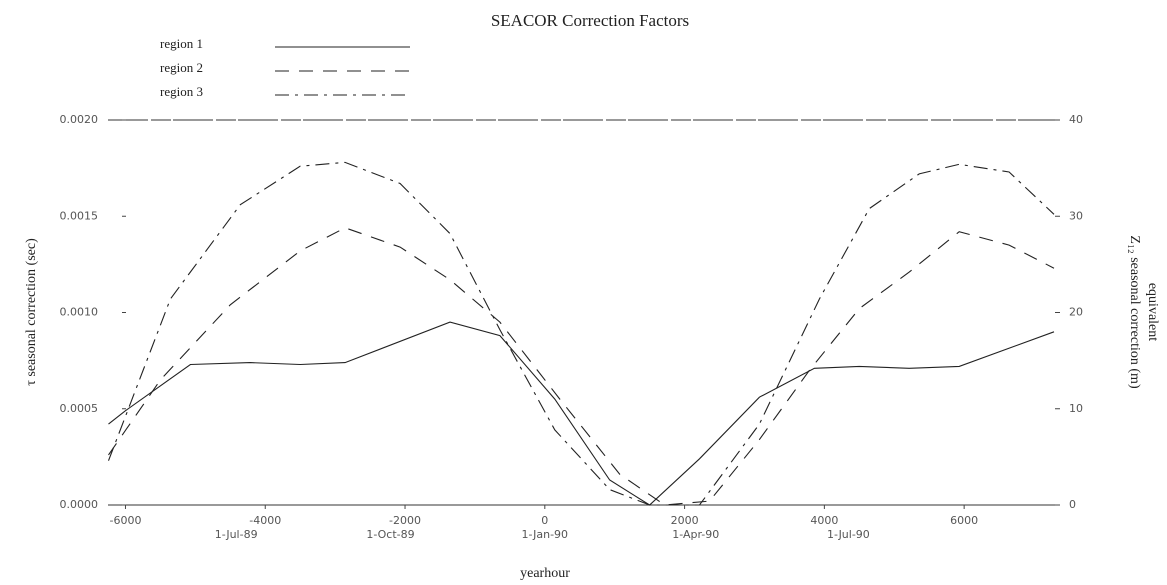 This screenshot has height=585, width=1167. I want to click on date-tick-label: 1-Jul-90, so click(848, 534).